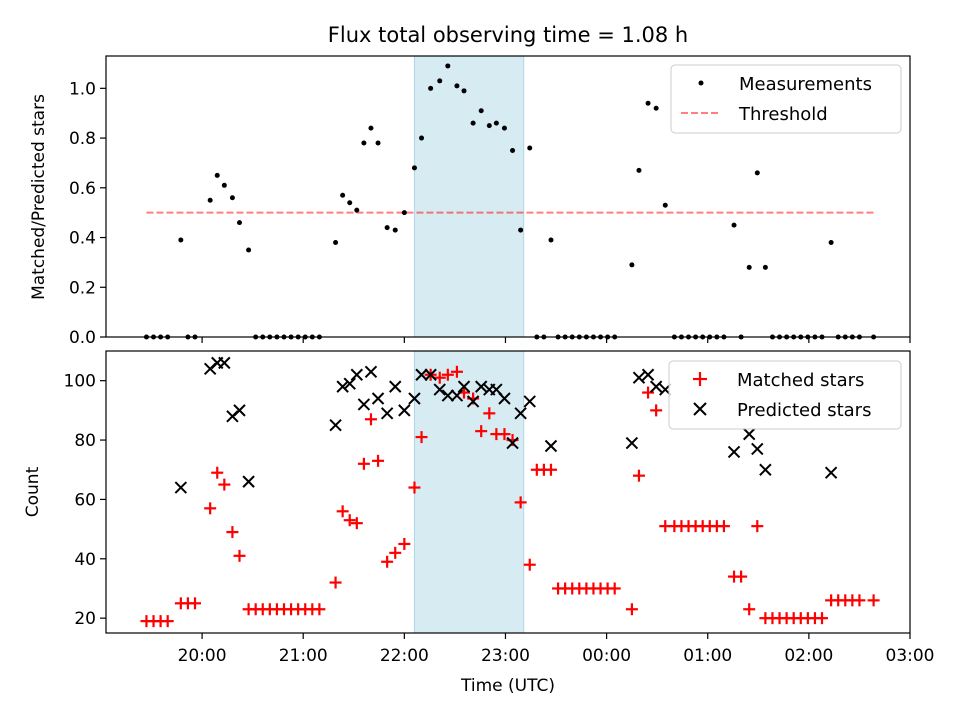  What do you see at coordinates (556, 649) in the screenshot?
I see `bottom-x-axis: 20:00 21:00 22:00 23:00 00:00 01:00 02:00 03:00` at bounding box center [556, 649].